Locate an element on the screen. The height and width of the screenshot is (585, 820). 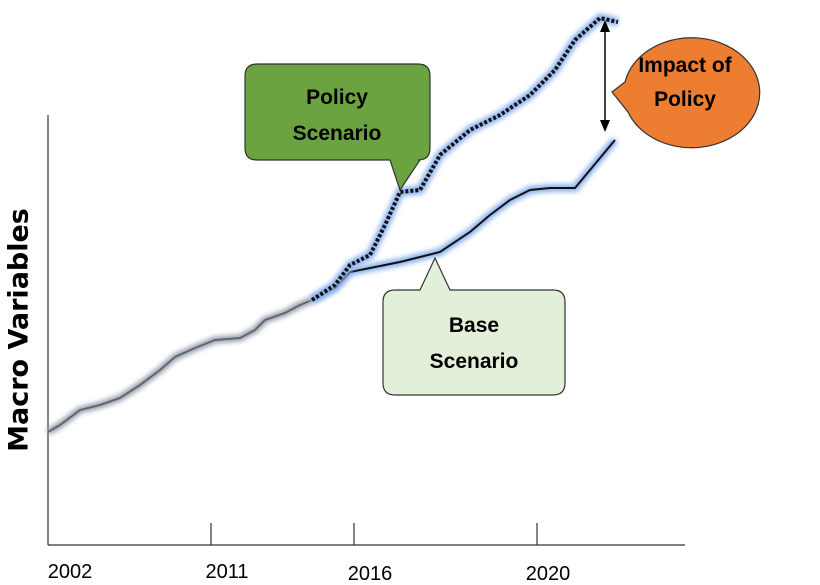
x-label: 2020 is located at coordinates (548, 574).